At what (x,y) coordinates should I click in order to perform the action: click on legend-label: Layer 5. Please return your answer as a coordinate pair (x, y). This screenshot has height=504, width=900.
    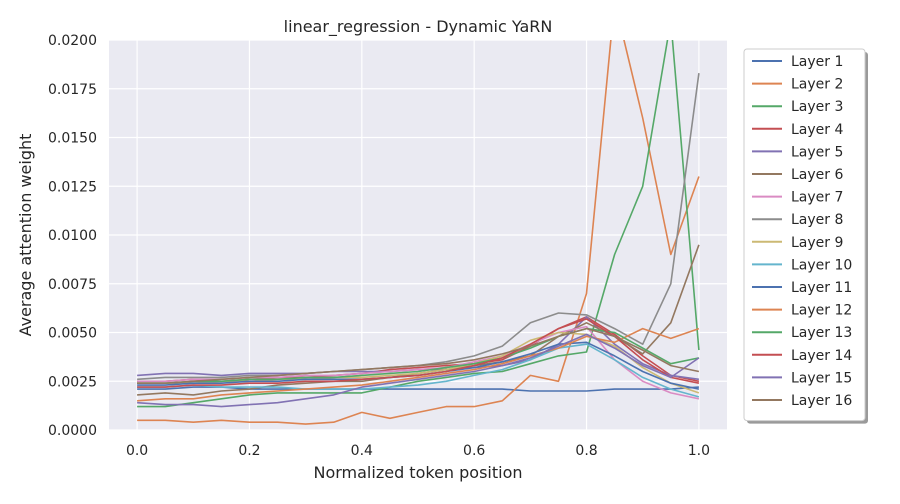
    Looking at the image, I should click on (817, 152).